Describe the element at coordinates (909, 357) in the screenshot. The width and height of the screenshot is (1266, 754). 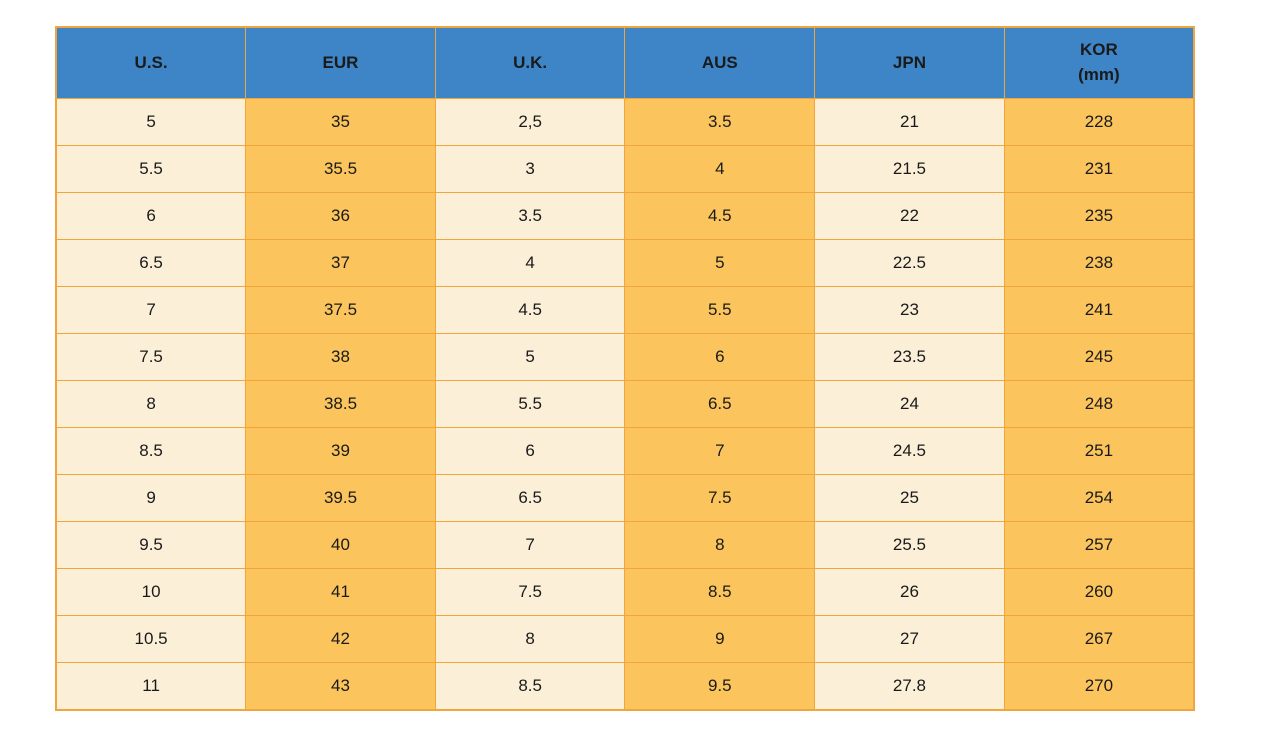
I see `table-cell: 23.5` at that location.